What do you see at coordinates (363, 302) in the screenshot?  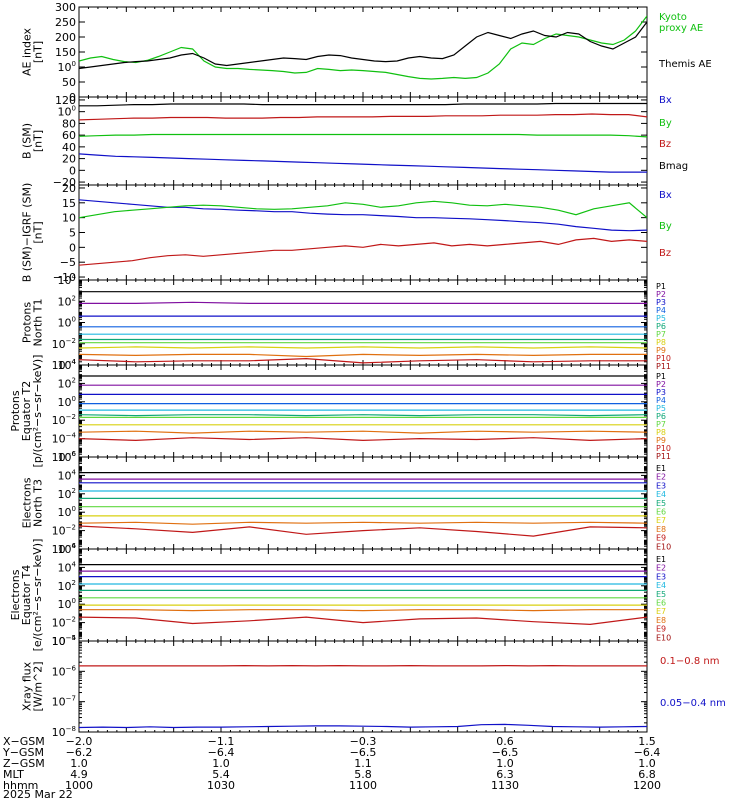 I see `series-line-p2` at bounding box center [363, 302].